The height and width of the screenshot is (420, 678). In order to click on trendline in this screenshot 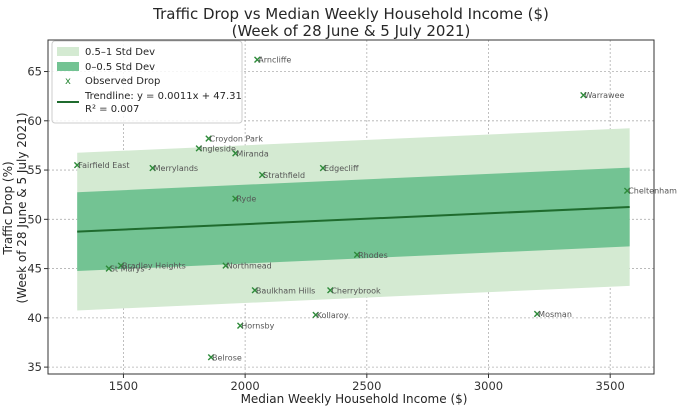, I will do `click(353, 219)`.